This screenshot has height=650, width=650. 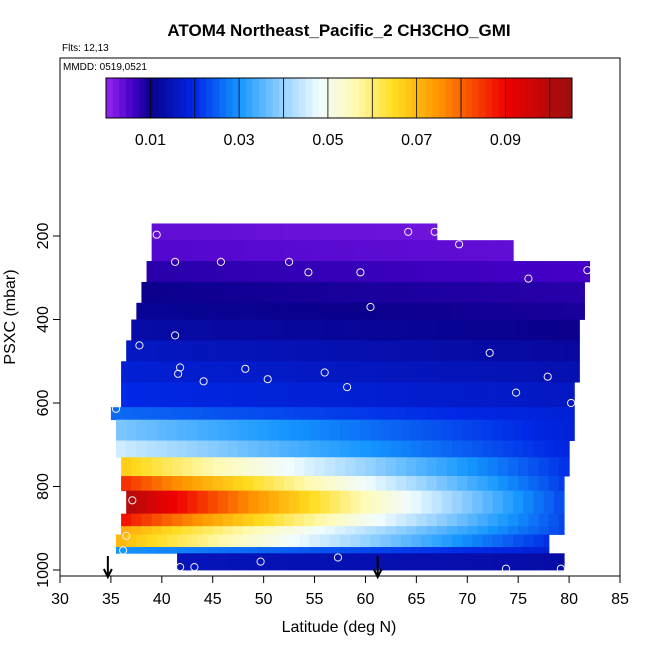 What do you see at coordinates (366, 599) in the screenshot?
I see `x-tick-label: 60` at bounding box center [366, 599].